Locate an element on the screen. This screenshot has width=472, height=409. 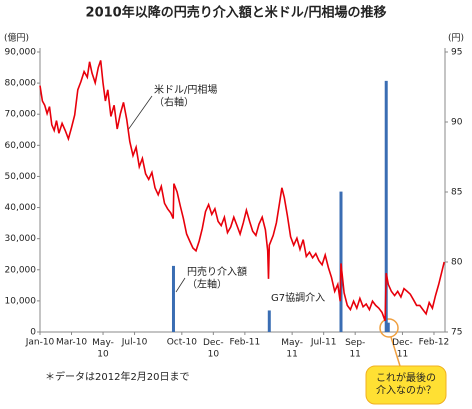
annotation: G7協調介入 is located at coordinates (298, 297).